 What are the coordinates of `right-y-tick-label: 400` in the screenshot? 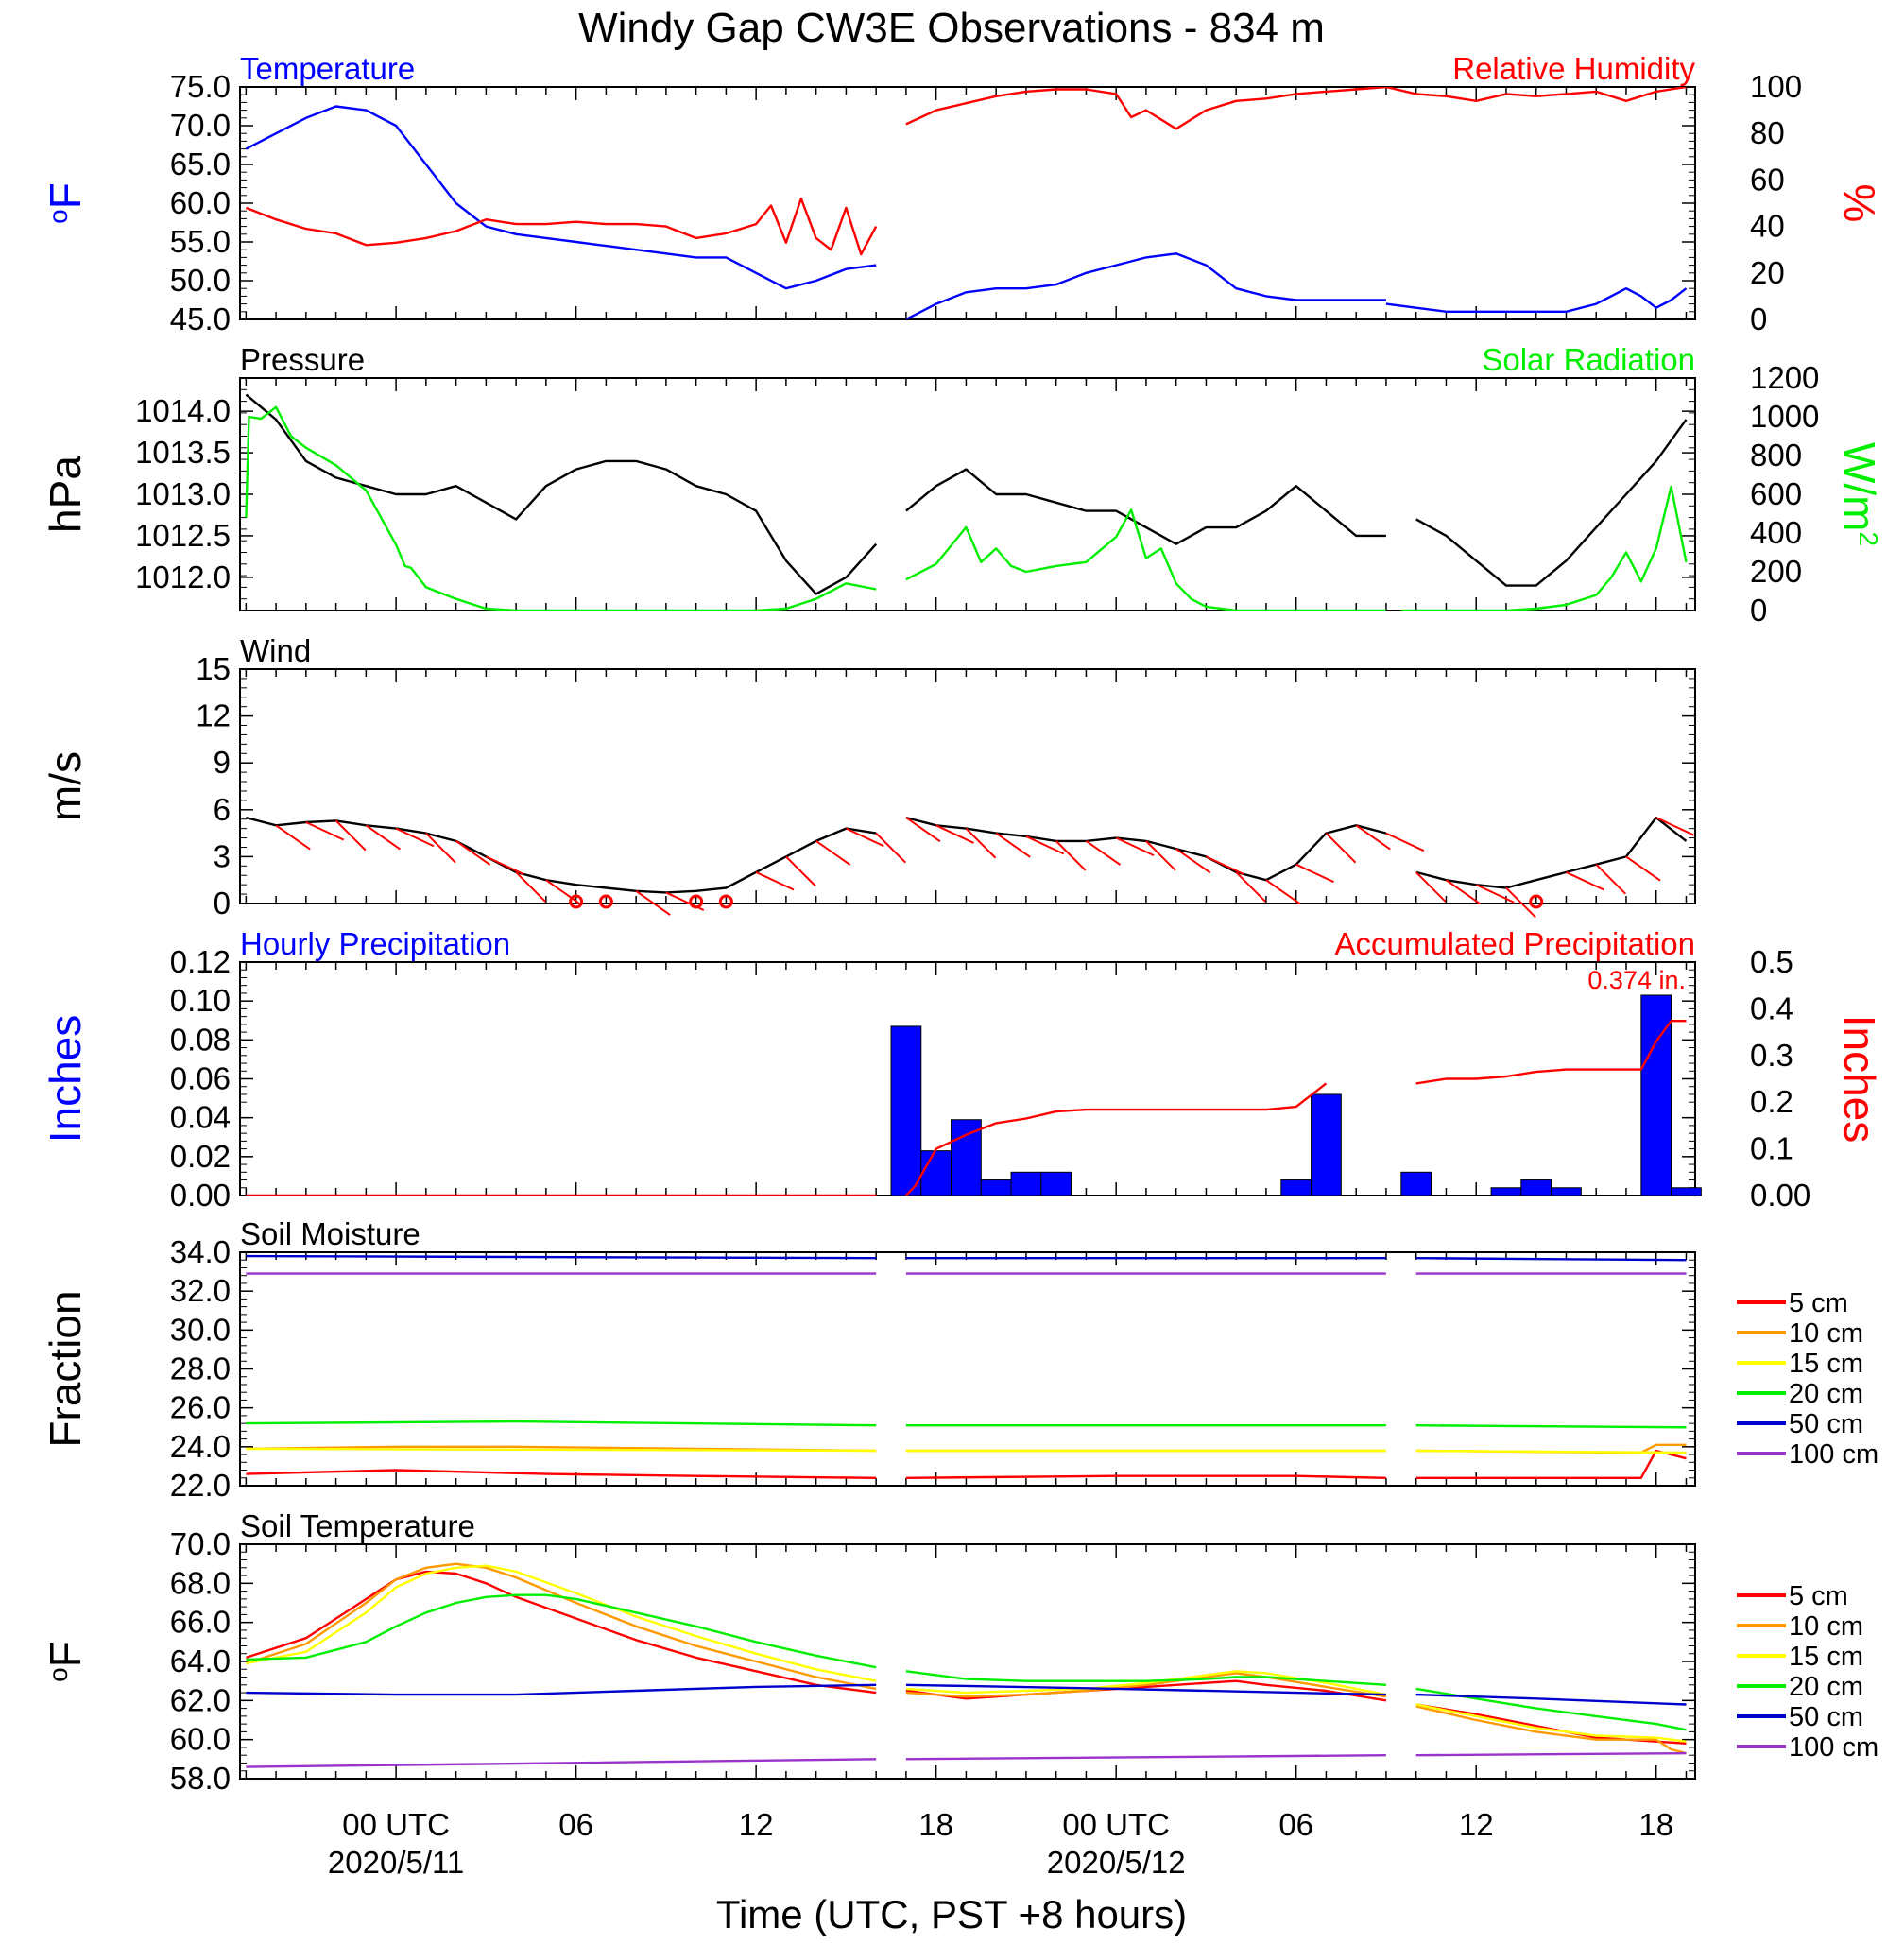 It's located at (1776, 532).